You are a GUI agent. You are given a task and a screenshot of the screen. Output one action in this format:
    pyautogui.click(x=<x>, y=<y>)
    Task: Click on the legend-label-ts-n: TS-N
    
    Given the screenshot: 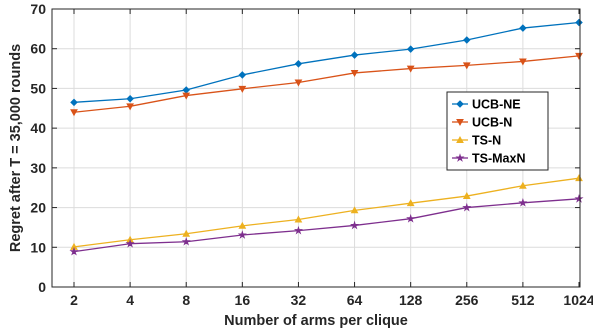 What is the action you would take?
    pyautogui.click(x=486, y=141)
    